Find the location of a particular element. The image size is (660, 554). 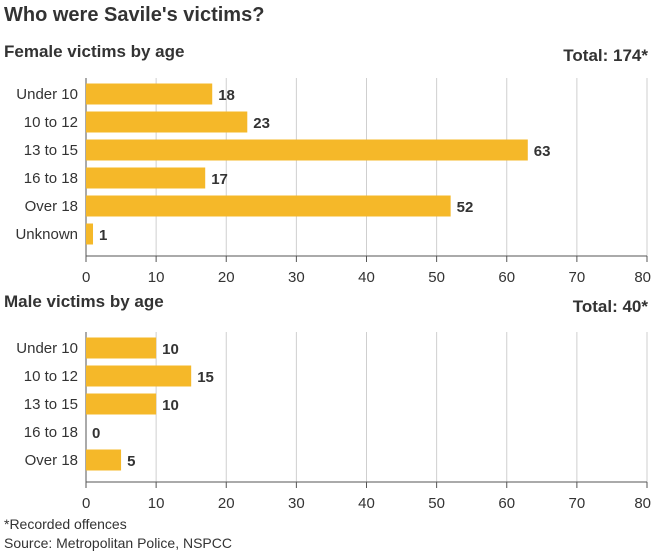

female-category-label: Over 18 is located at coordinates (51, 206).